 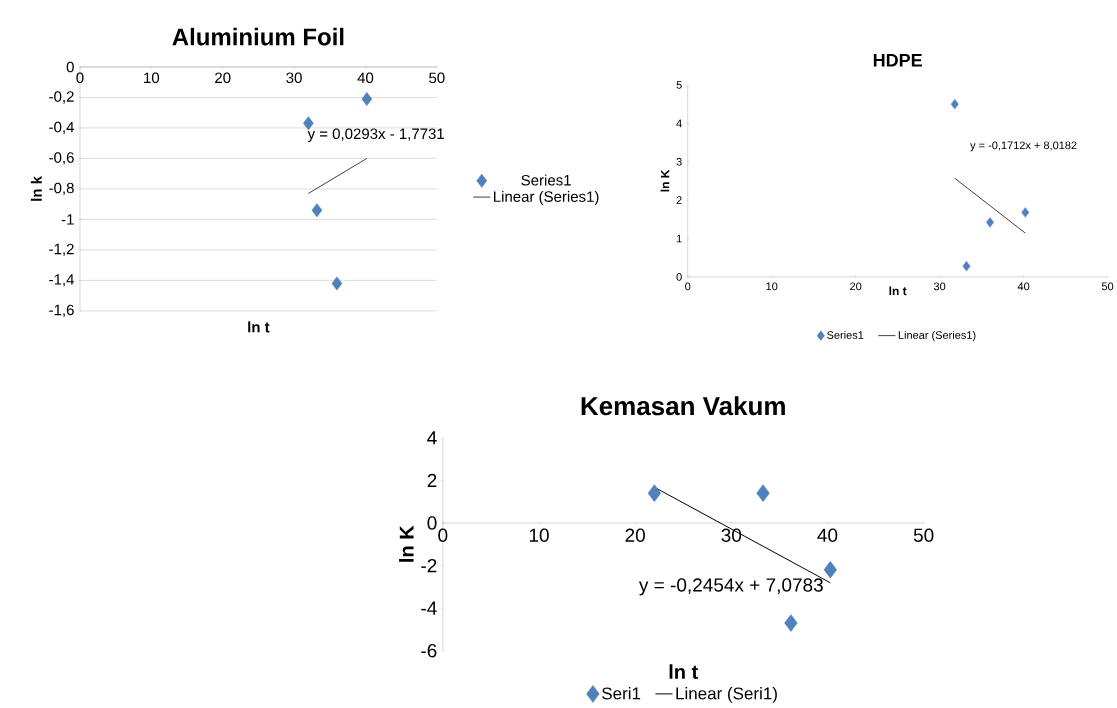 What do you see at coordinates (1023, 146) in the screenshot?
I see `annotation: y = -0,1712x + 8,0182` at bounding box center [1023, 146].